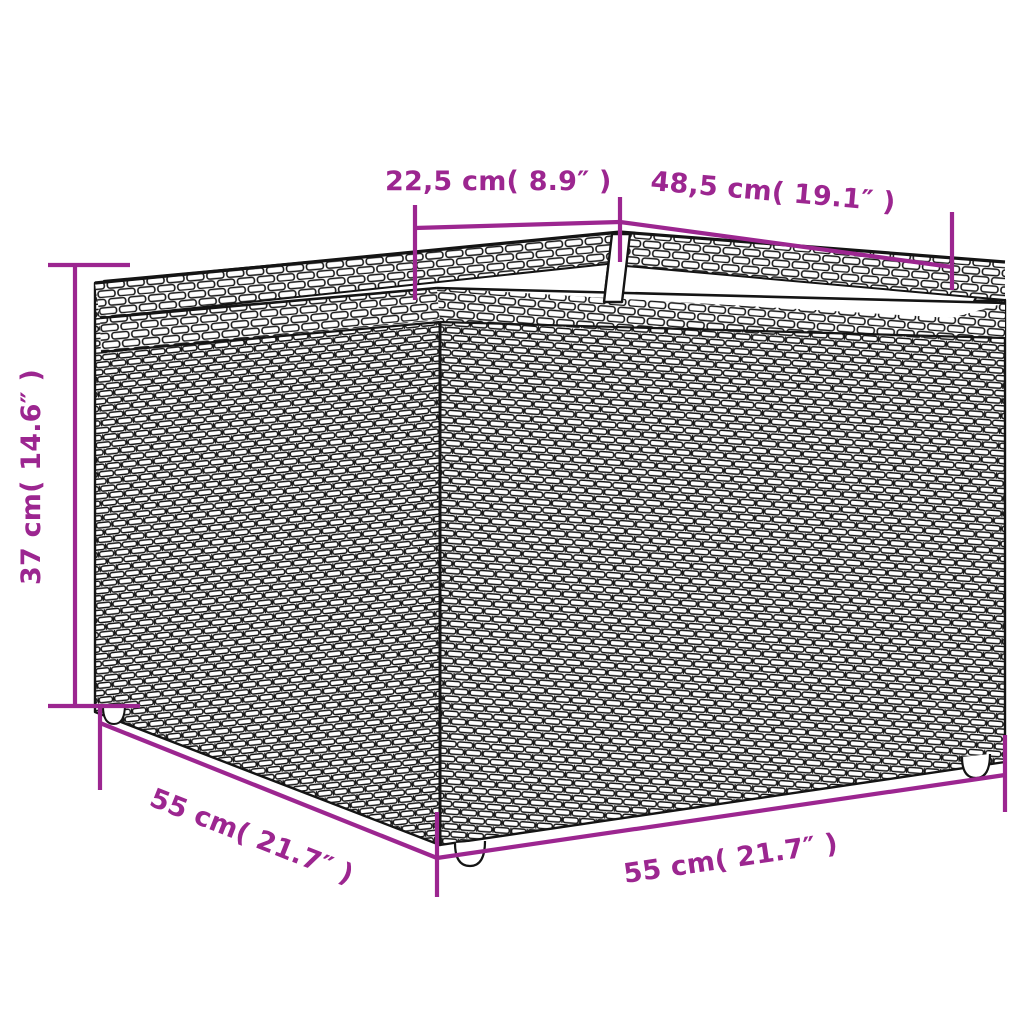 The width and height of the screenshot is (1024, 1024). I want to click on label-top-left: 22,5 cm( 8.9″ ), so click(498, 181).